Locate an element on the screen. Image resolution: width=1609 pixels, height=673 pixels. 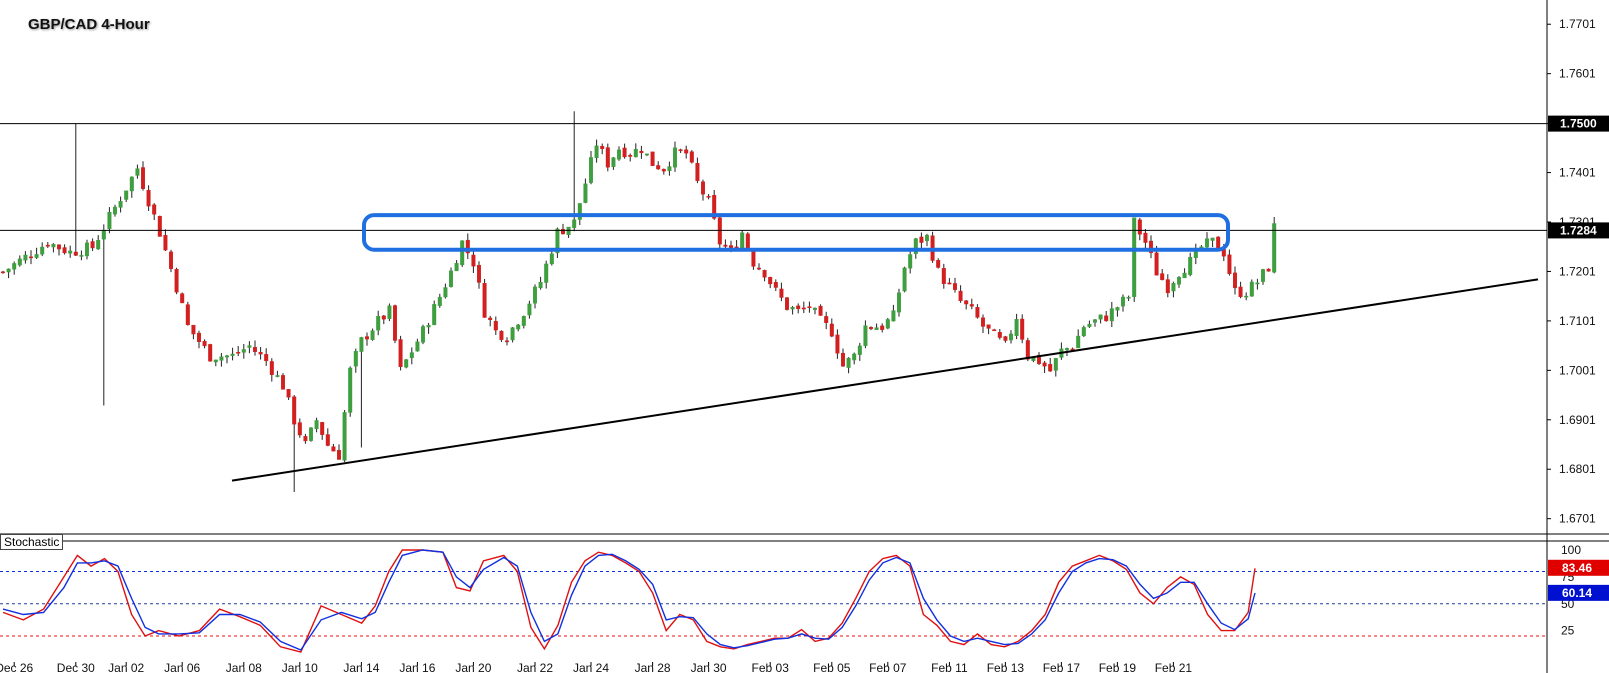
x-tick-label: Feb 11 is located at coordinates (949, 667).